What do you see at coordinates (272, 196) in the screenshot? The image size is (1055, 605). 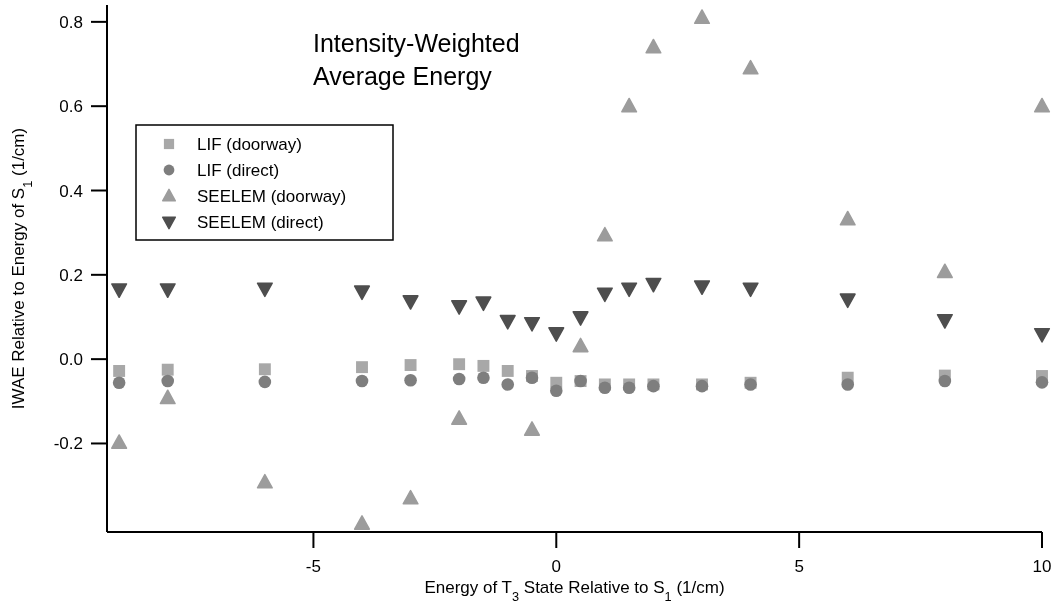 I see `legend-label: SEELEM (doorway)` at bounding box center [272, 196].